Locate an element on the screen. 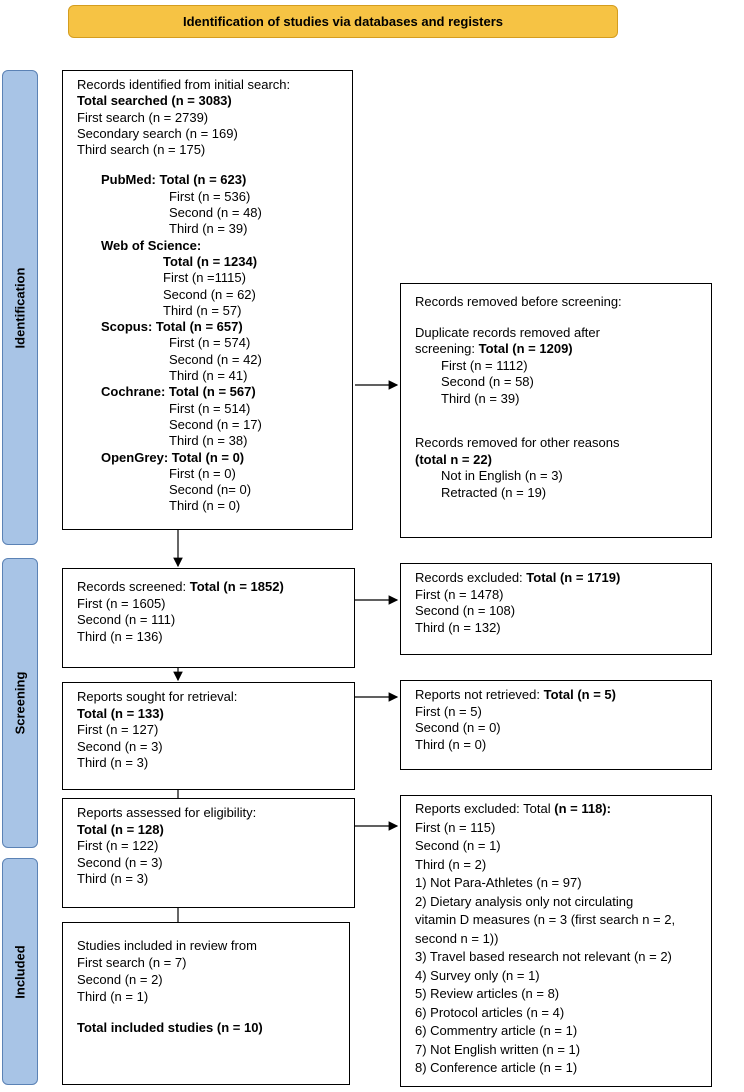  text-line: Second (n= 0) is located at coordinates (207, 490).